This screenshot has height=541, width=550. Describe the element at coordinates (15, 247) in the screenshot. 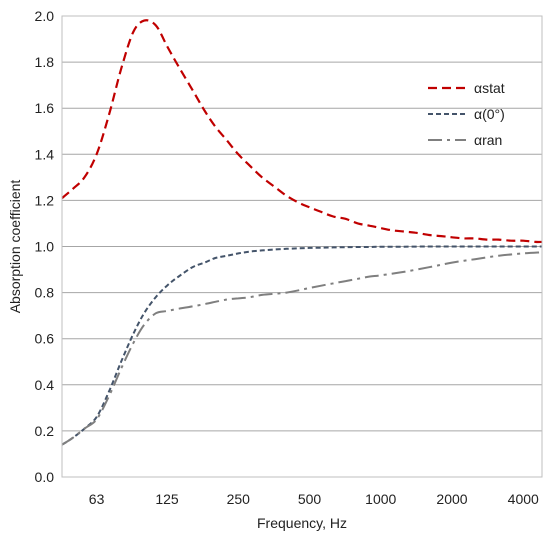

I see `y-axis-title: Absorption coefficient` at that location.